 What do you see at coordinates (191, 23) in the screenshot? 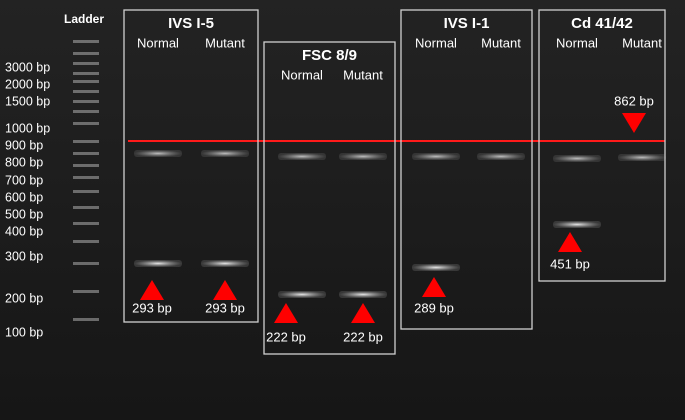
I see `group-title: IVS I-5` at bounding box center [191, 23].